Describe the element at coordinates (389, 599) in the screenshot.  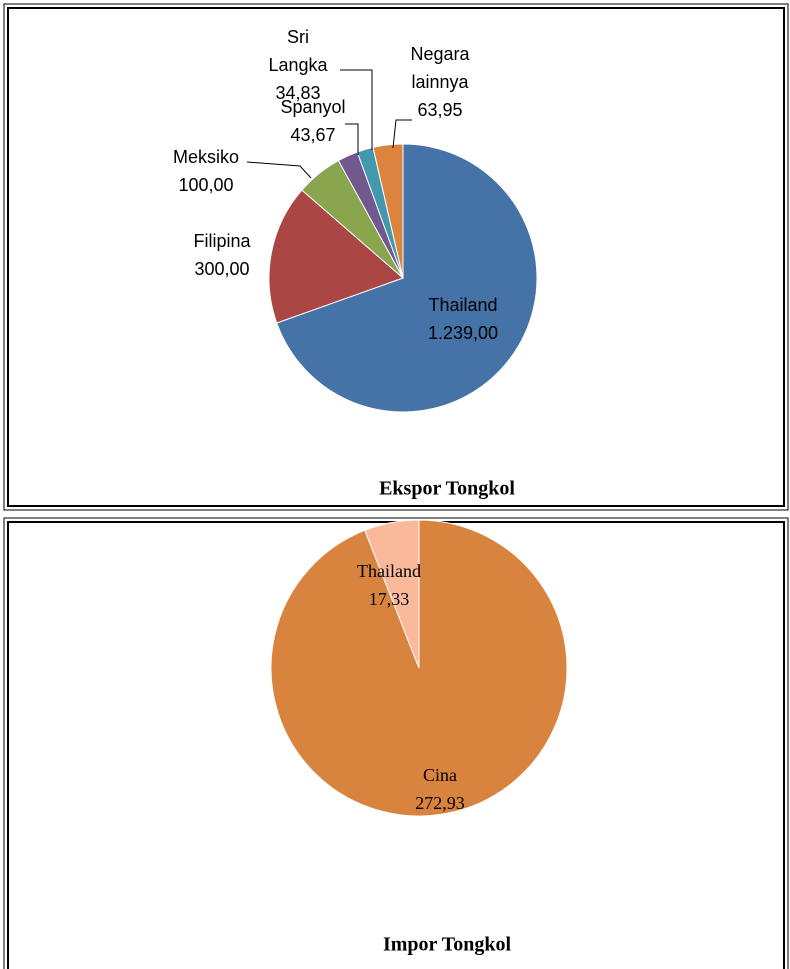
I see `slice-value: 17,33` at that location.